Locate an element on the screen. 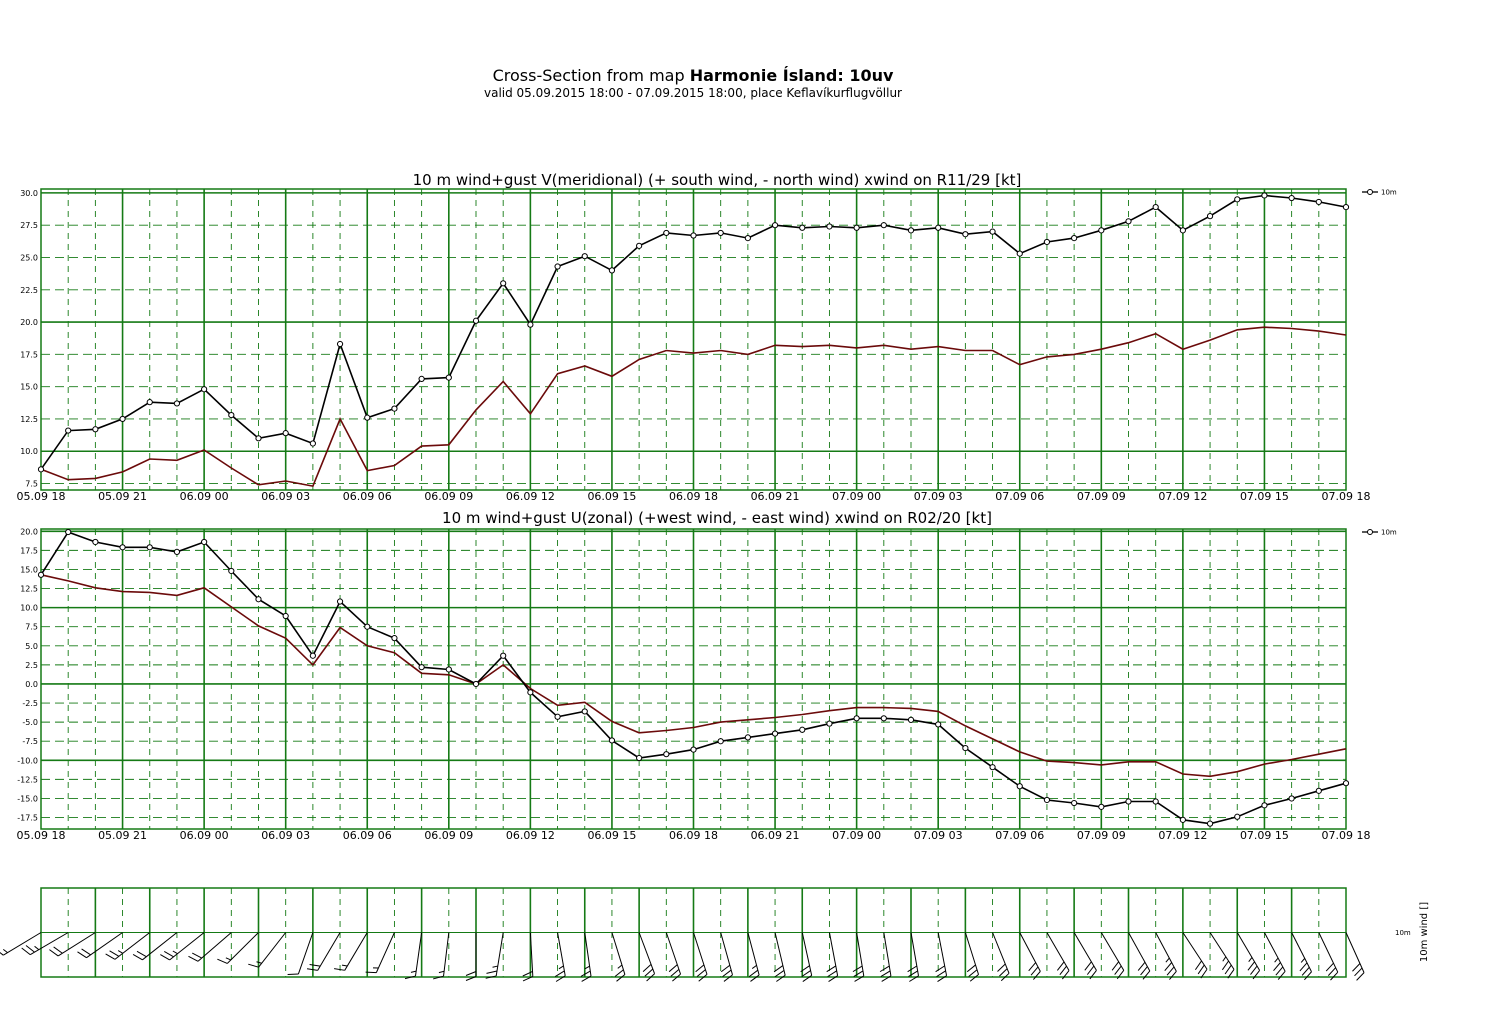 The height and width of the screenshot is (1018, 1500). barb-row-label: 10m is located at coordinates (1403, 933).